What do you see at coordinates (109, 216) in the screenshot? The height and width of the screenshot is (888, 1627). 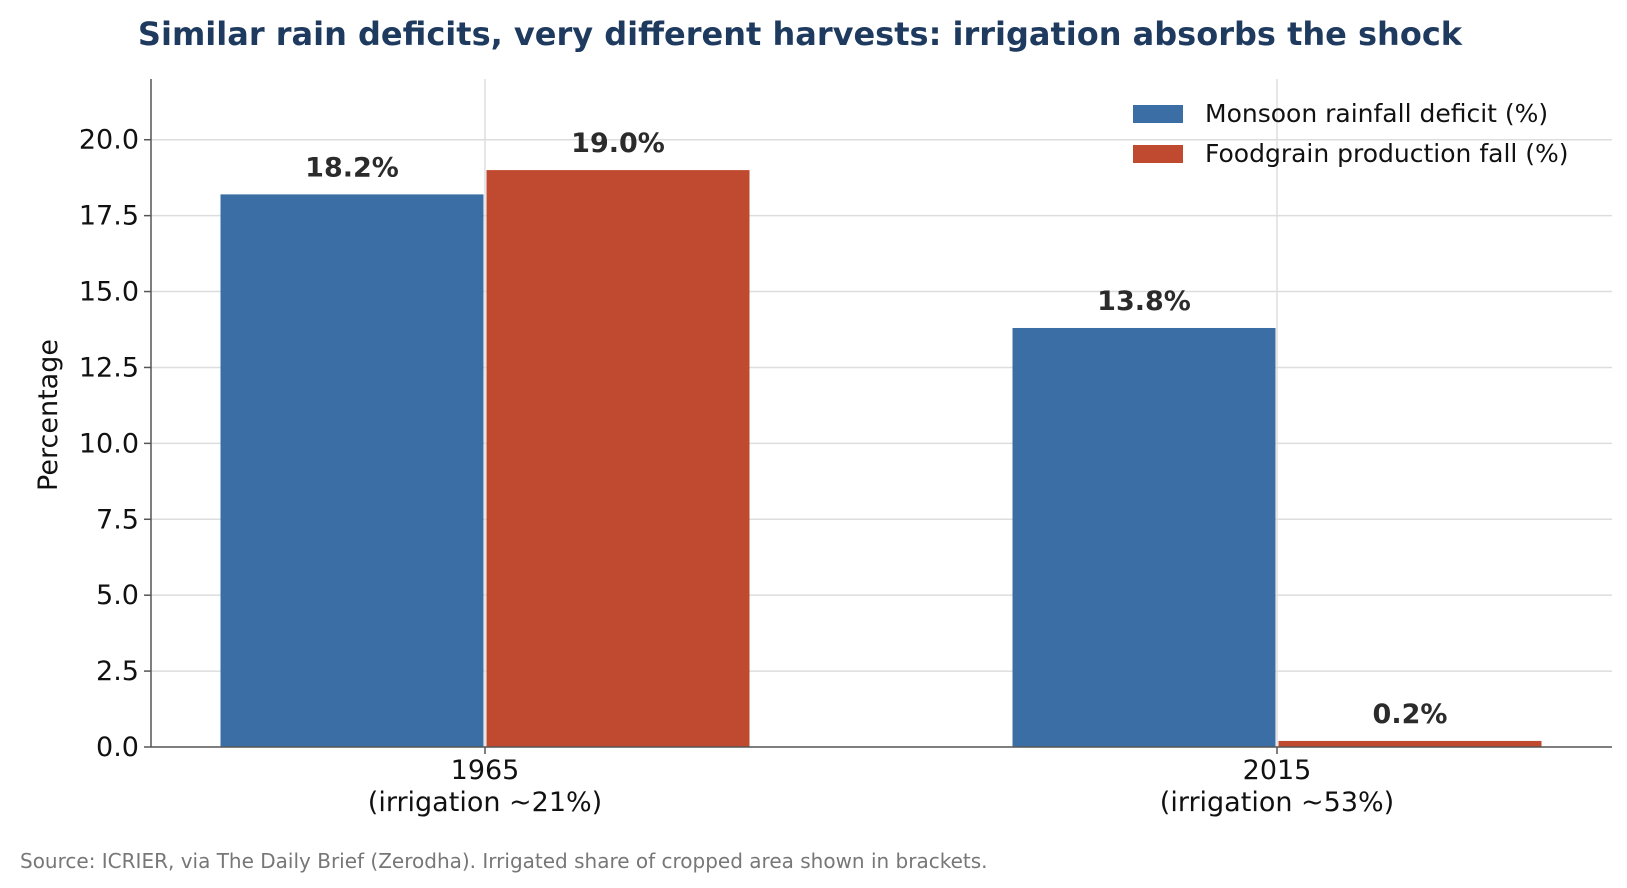 I see `y-tick-label: 17.5` at bounding box center [109, 216].